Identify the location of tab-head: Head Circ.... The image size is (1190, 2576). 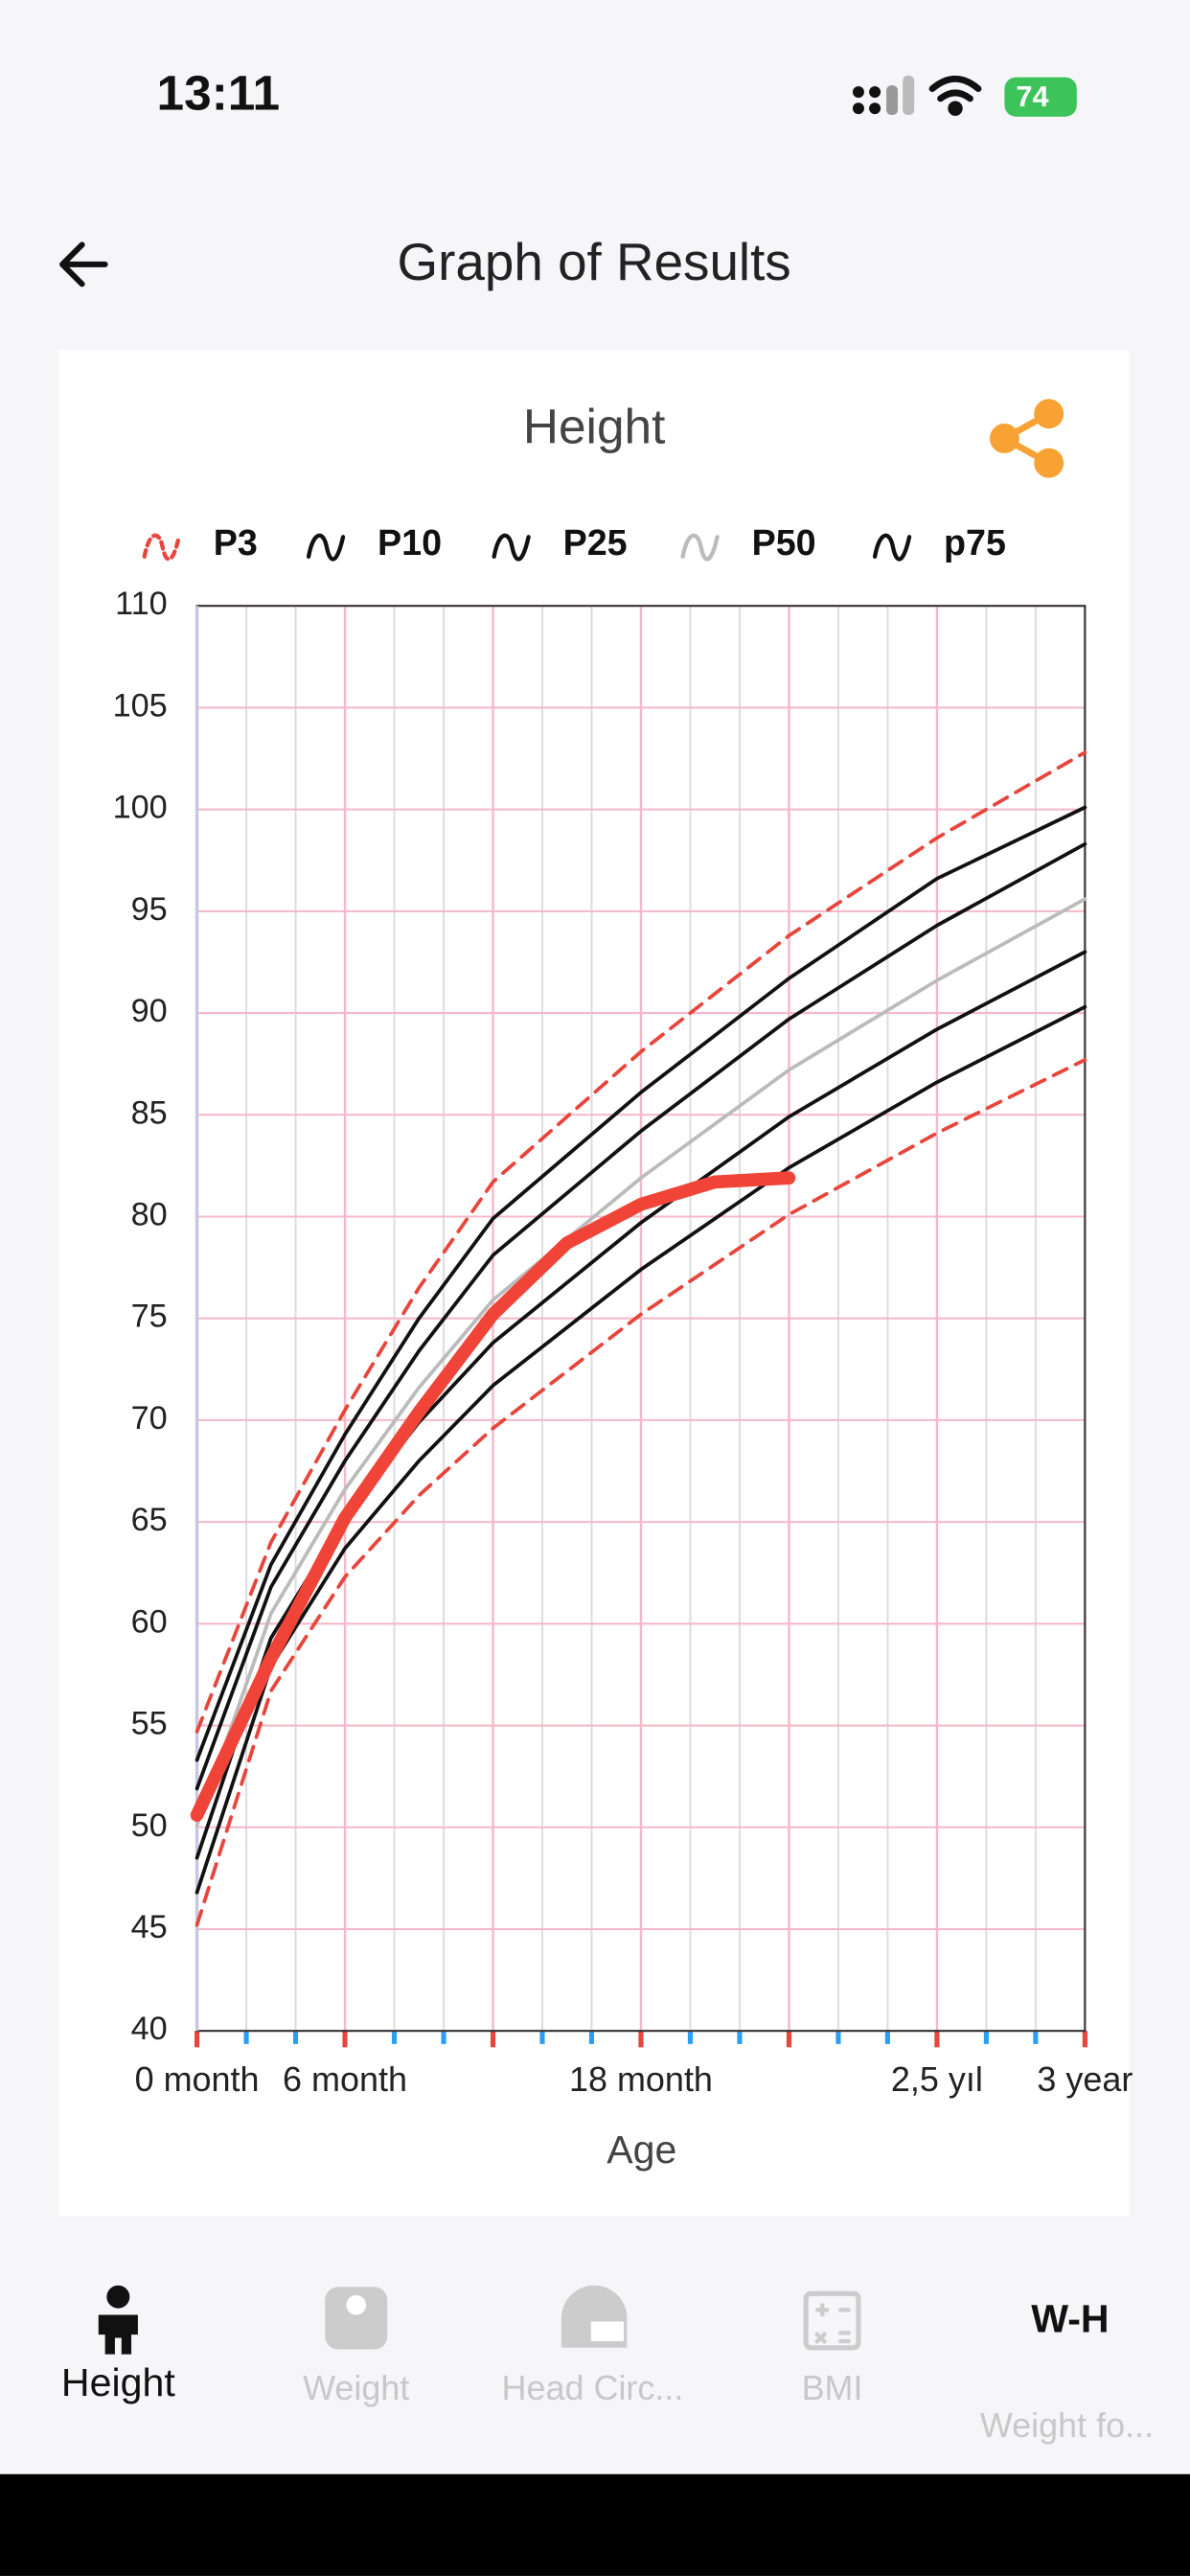
(592, 2346).